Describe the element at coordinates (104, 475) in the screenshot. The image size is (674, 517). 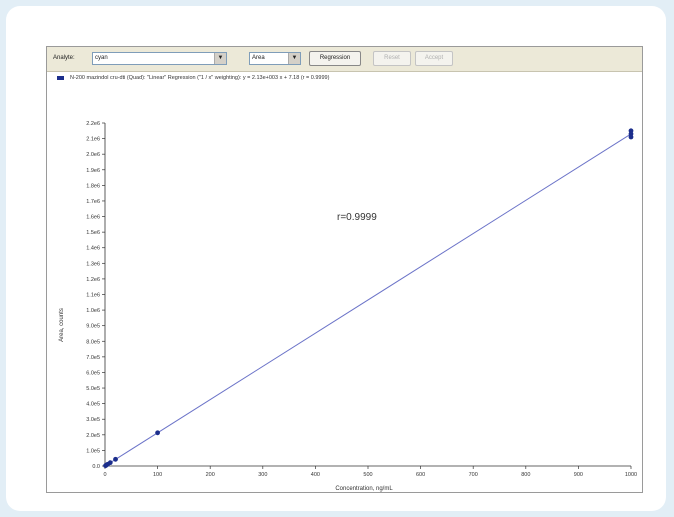
I see `x-tick-label: 0` at that location.